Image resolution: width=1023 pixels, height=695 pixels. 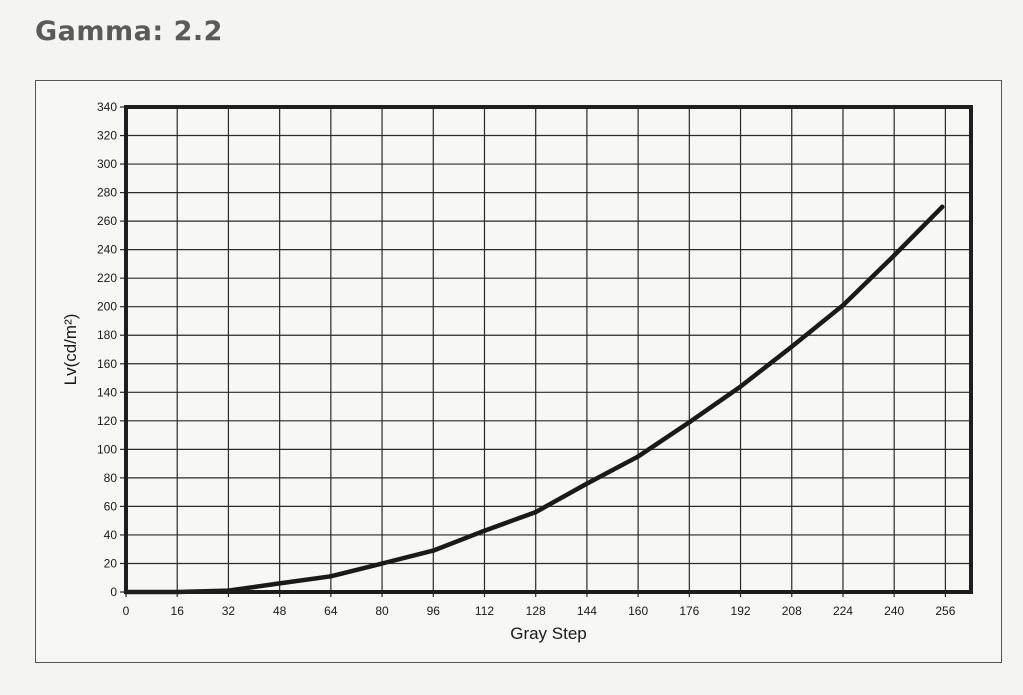 I want to click on x-tick-label: 32, so click(x=229, y=611).